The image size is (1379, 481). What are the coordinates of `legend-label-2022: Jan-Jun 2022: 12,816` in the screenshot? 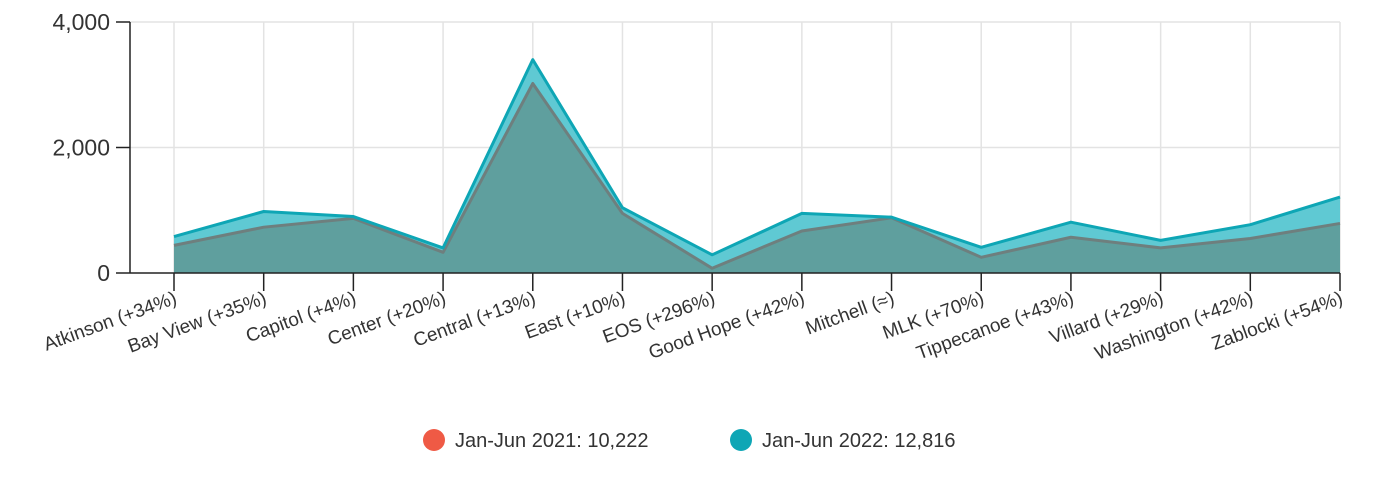 It's located at (859, 441).